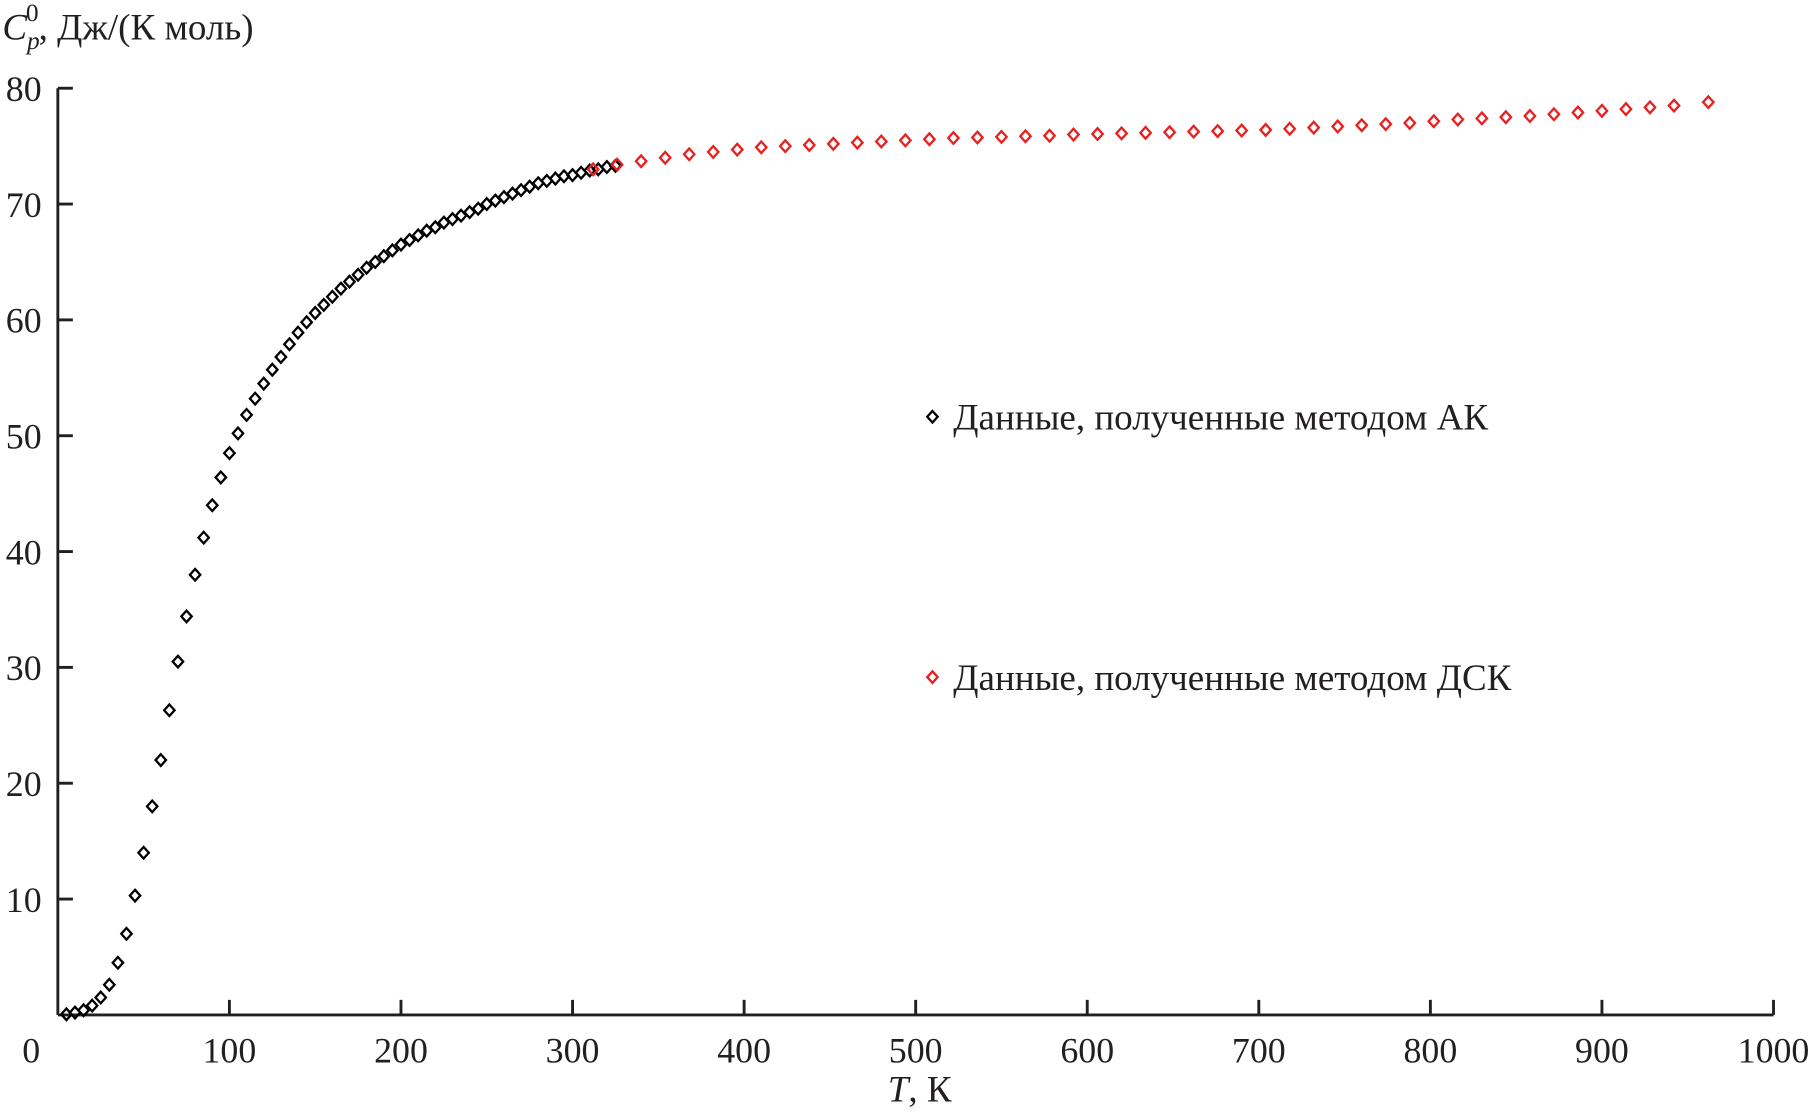 This screenshot has width=1814, height=1117. Describe the element at coordinates (24, 552) in the screenshot. I see `y-tick-label: 40` at that location.